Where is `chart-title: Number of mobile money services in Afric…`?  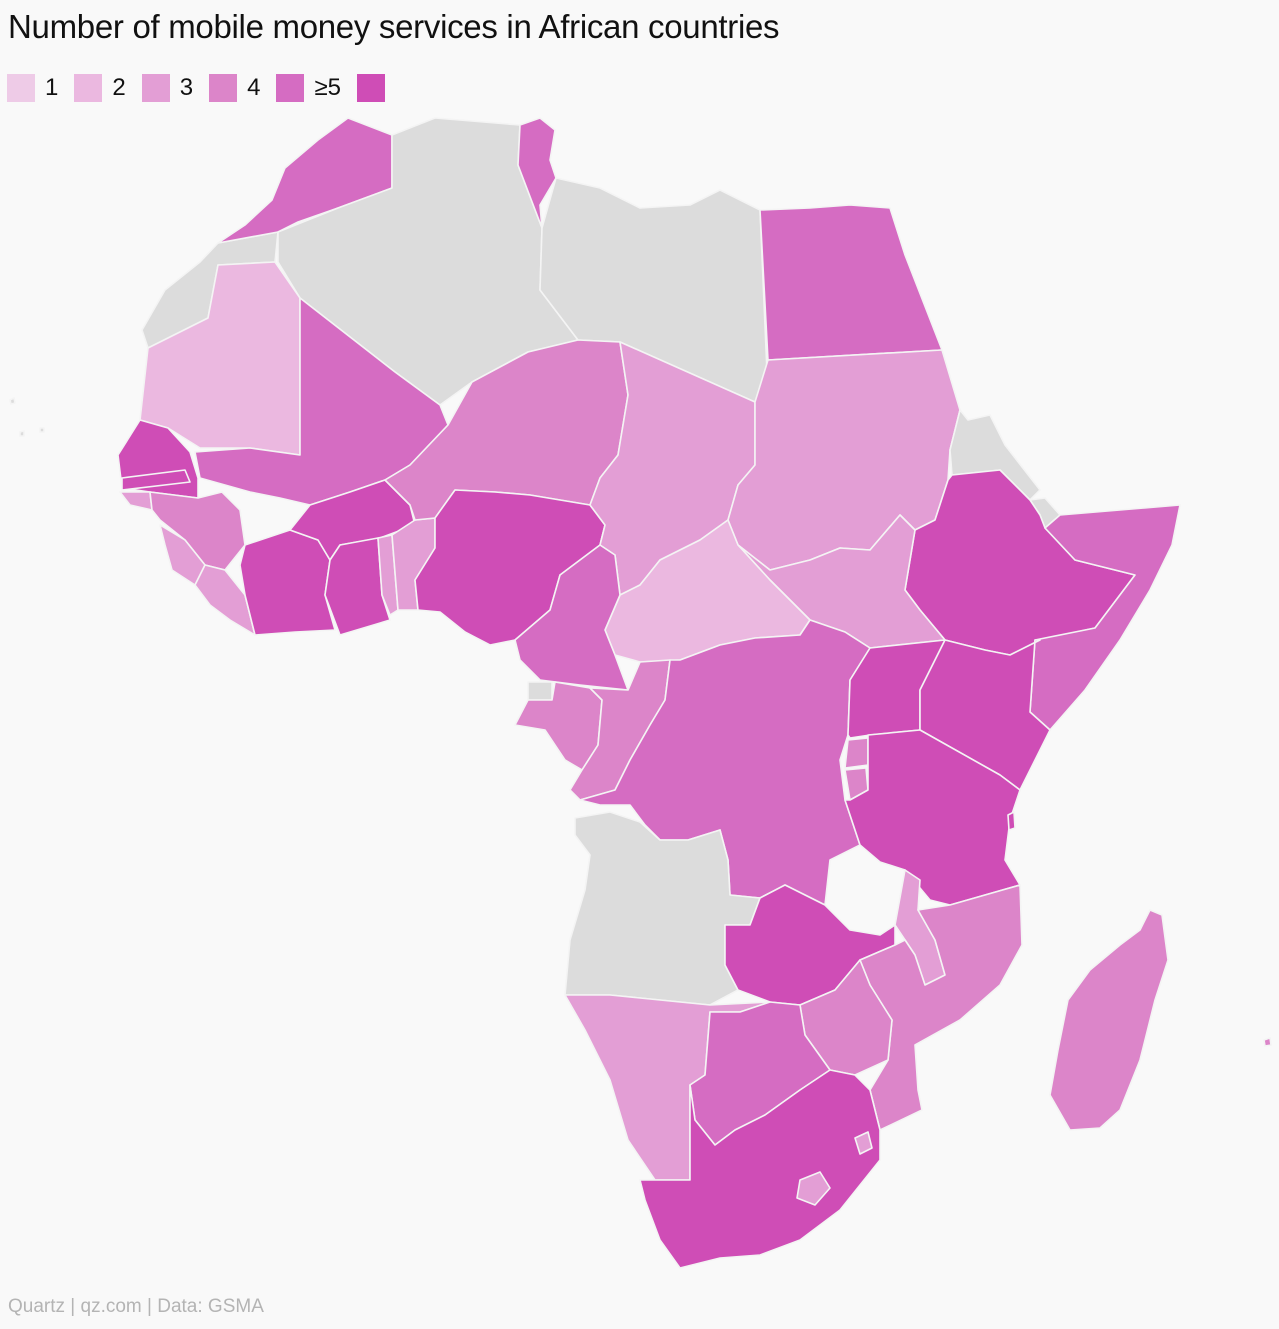 chart-title: Number of mobile money services in Afric… is located at coordinates (394, 26).